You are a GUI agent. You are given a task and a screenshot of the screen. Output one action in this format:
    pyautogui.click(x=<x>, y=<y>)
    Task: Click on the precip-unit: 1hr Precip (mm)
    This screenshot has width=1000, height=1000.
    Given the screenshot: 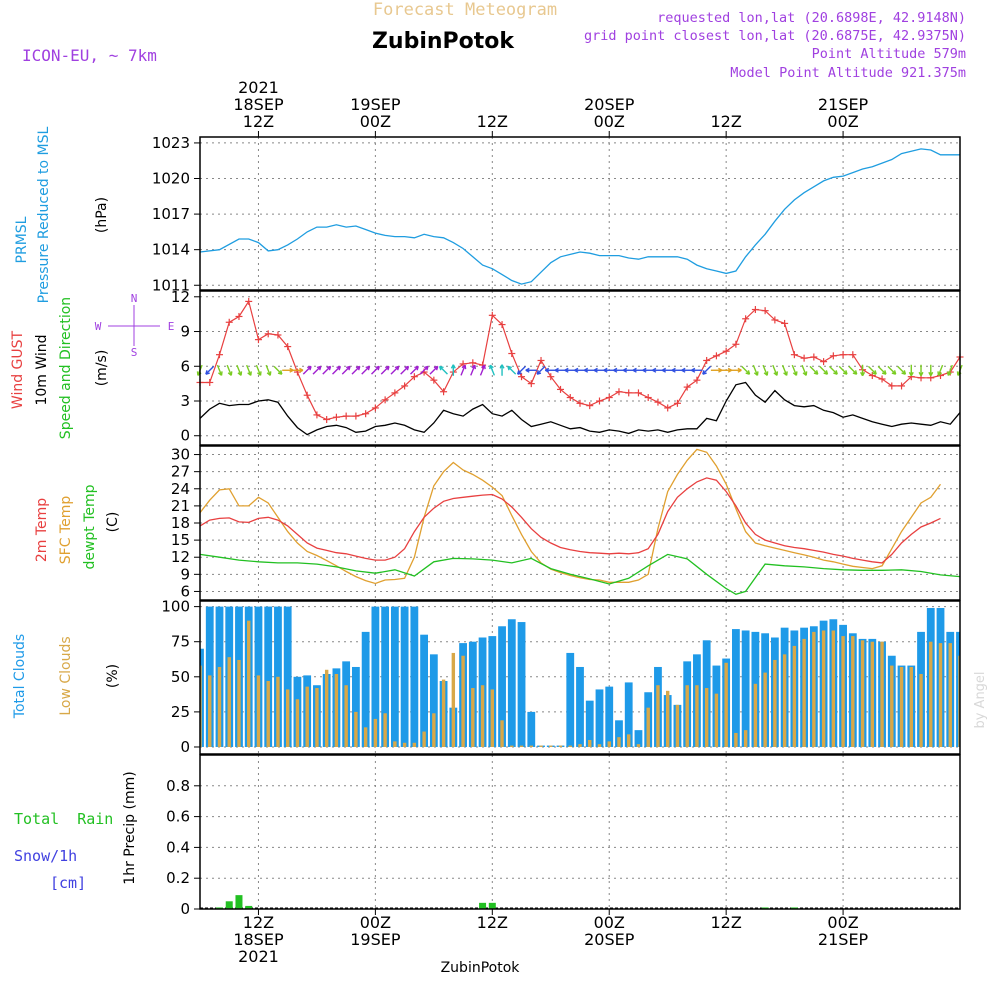 What is the action you would take?
    pyautogui.click(x=130, y=827)
    